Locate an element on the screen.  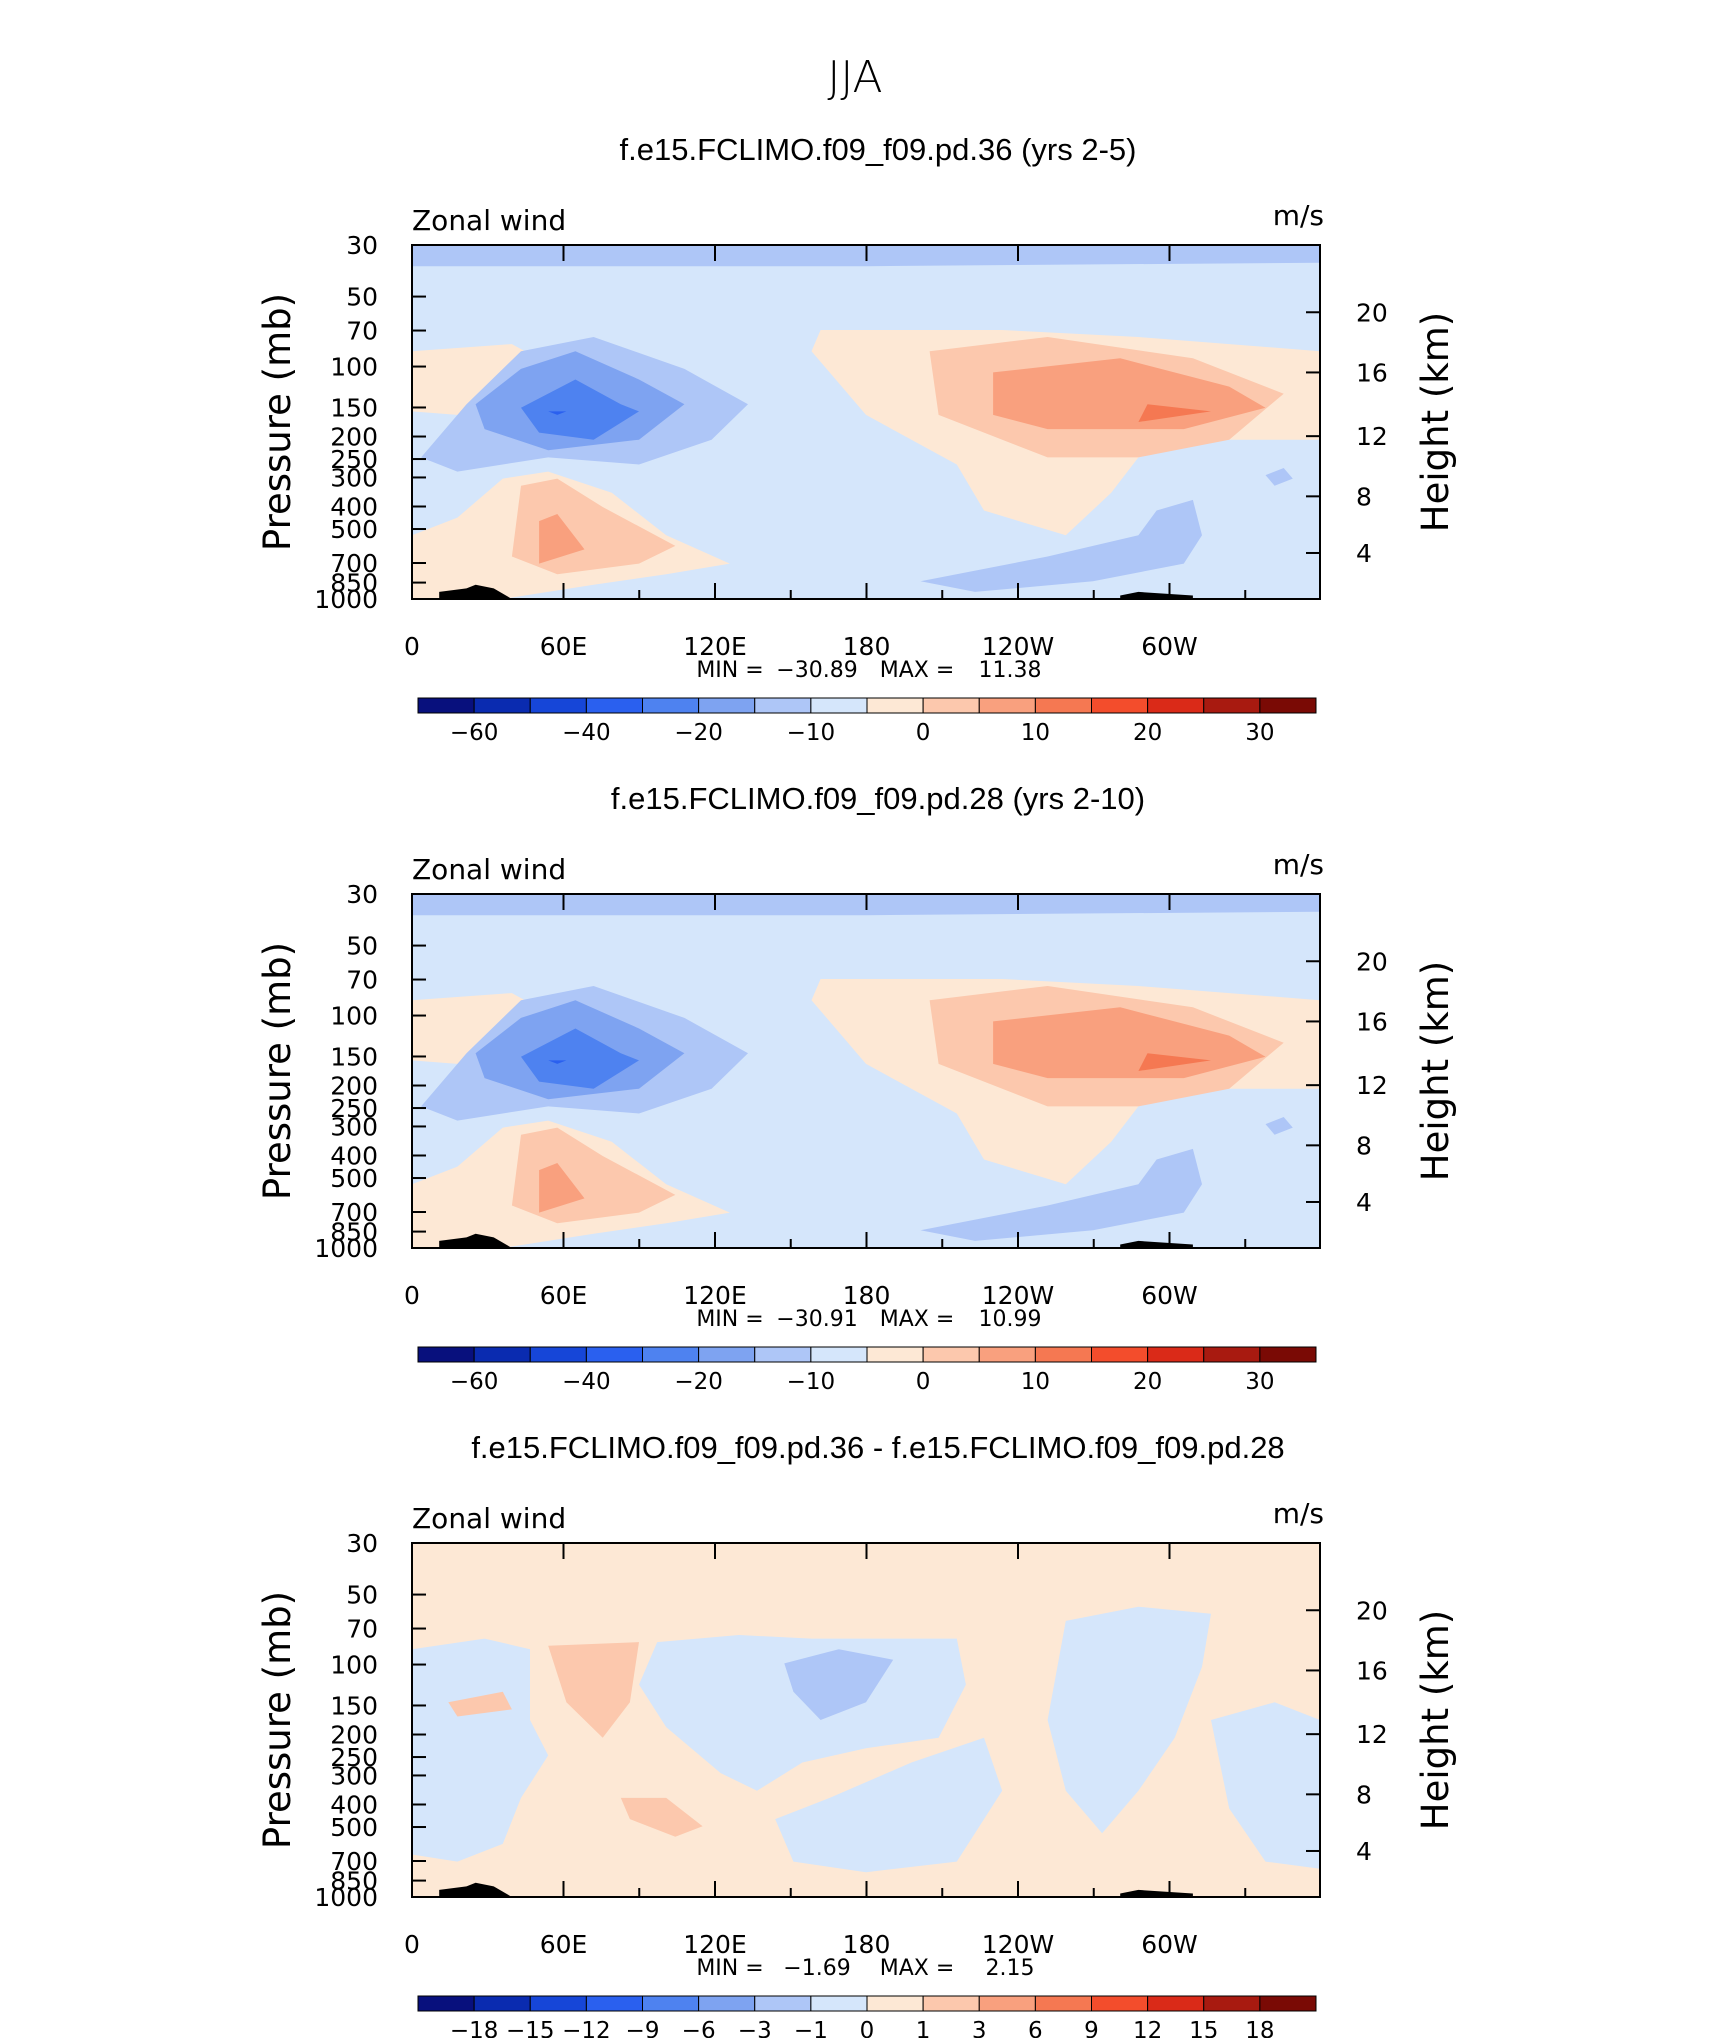
y-tick-label: 300 is located at coordinates (354, 1126).